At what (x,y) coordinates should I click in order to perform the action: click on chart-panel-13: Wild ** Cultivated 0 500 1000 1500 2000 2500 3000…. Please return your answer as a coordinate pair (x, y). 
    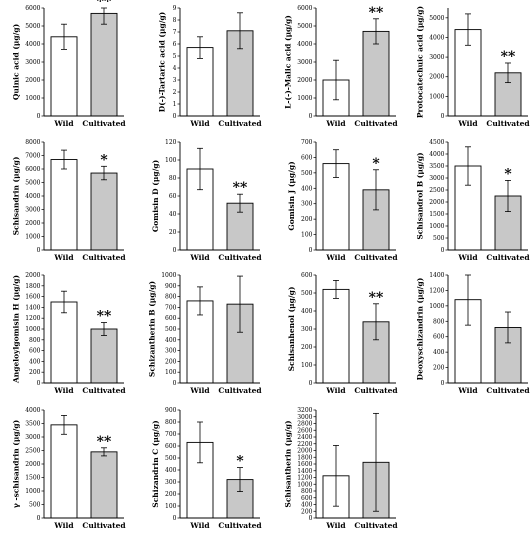
    Looking at the image, I should click on (68, 468).